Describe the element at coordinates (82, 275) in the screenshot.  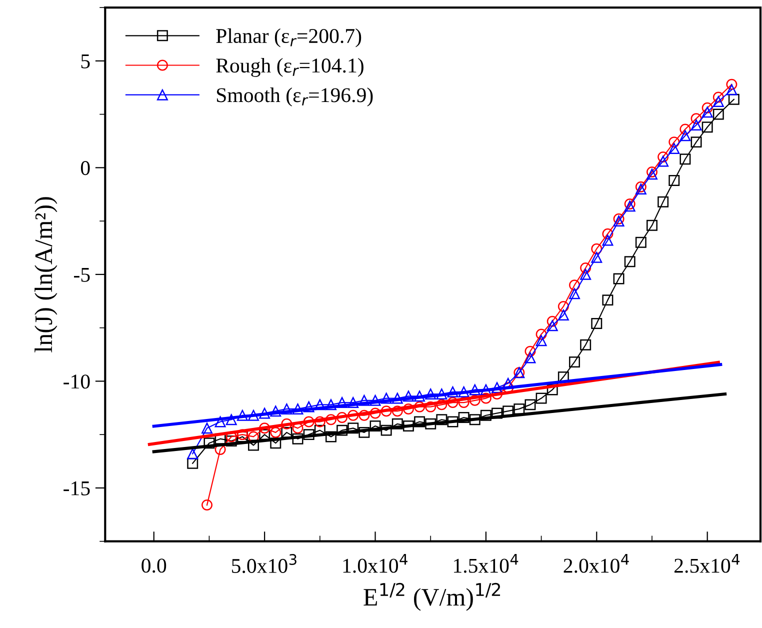
I see `y-tick-label: -5` at that location.